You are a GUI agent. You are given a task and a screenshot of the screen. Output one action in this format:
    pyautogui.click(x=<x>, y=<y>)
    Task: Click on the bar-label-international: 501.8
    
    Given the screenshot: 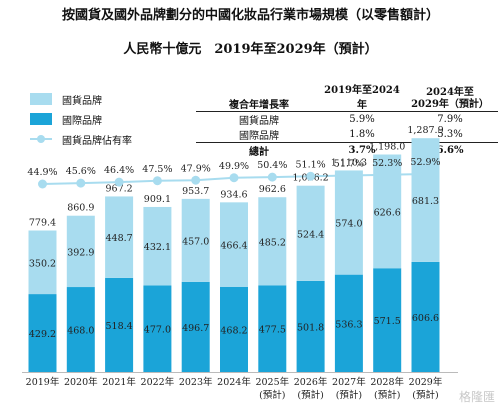 What is the action you would take?
    pyautogui.click(x=310, y=327)
    